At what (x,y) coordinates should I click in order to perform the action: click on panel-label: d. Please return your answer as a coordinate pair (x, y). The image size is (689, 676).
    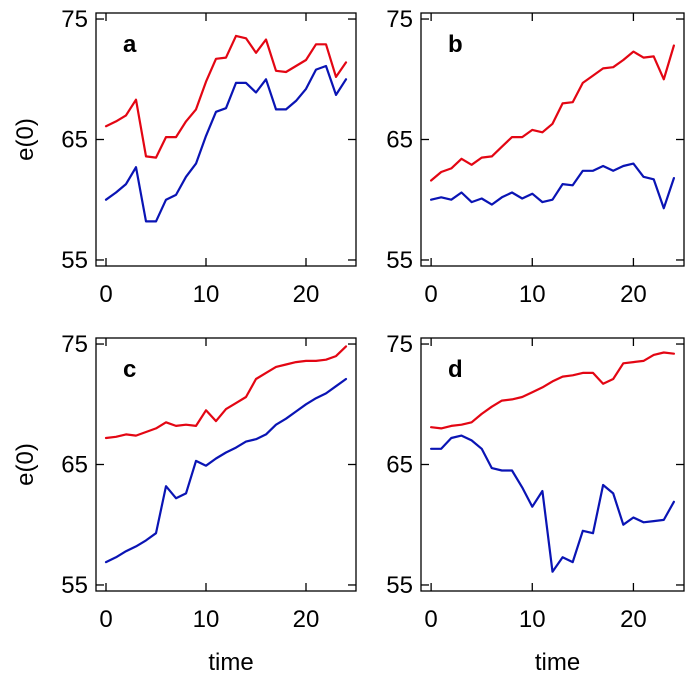
    Looking at the image, I should click on (455, 369).